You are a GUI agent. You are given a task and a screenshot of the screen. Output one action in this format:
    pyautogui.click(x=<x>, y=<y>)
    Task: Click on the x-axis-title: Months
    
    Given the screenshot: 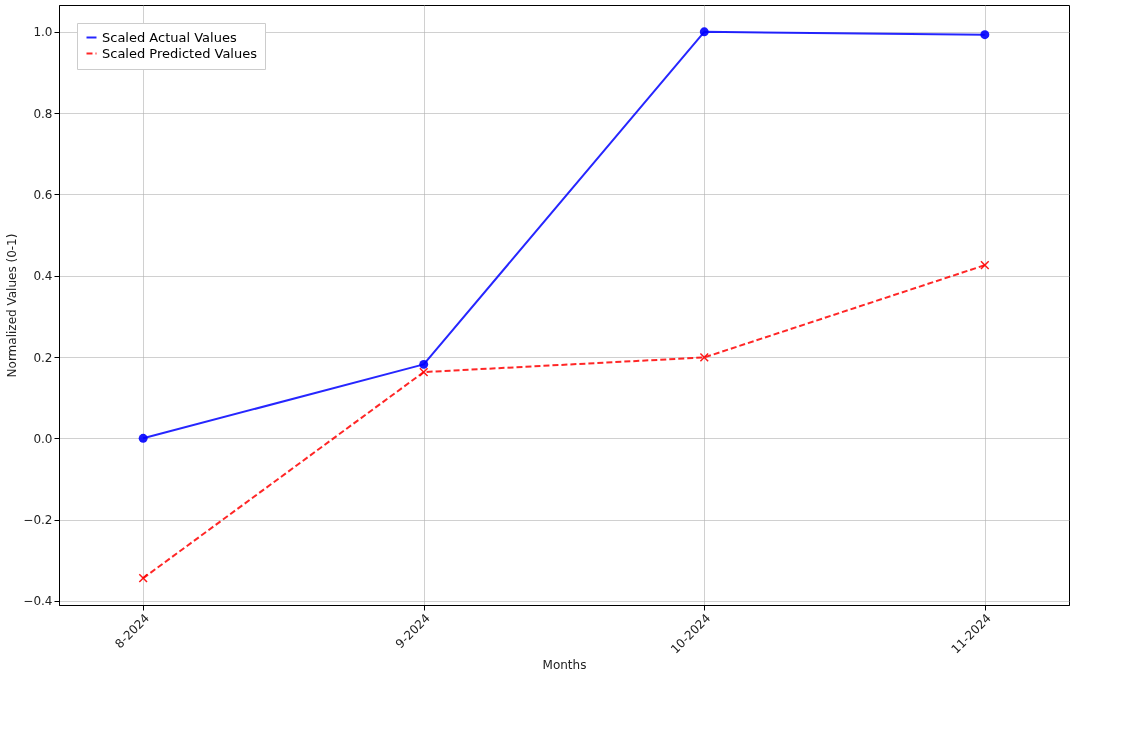 What is the action you would take?
    pyautogui.click(x=564, y=664)
    